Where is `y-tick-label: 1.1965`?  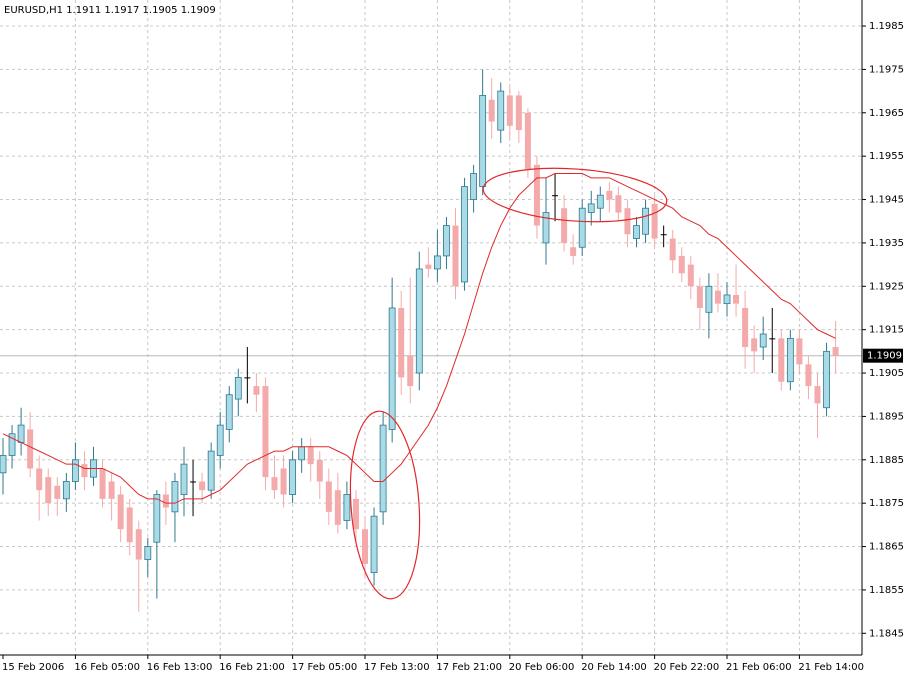 y-tick-label: 1.1965 is located at coordinates (886, 113).